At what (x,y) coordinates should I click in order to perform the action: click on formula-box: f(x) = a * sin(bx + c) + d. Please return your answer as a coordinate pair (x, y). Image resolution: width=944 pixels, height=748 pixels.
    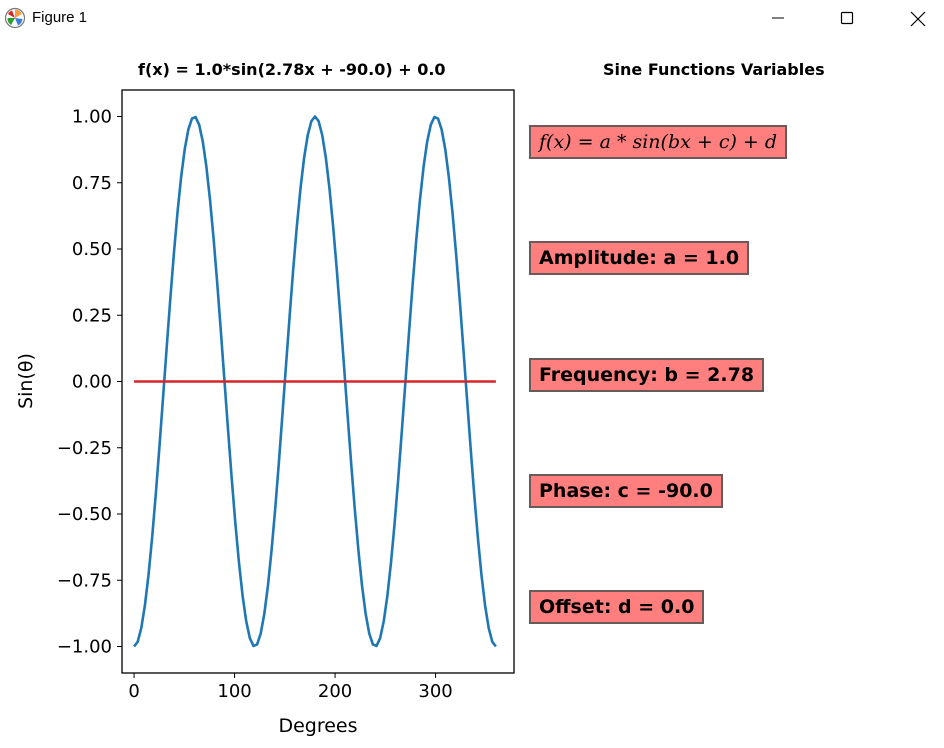
    Looking at the image, I should click on (658, 142).